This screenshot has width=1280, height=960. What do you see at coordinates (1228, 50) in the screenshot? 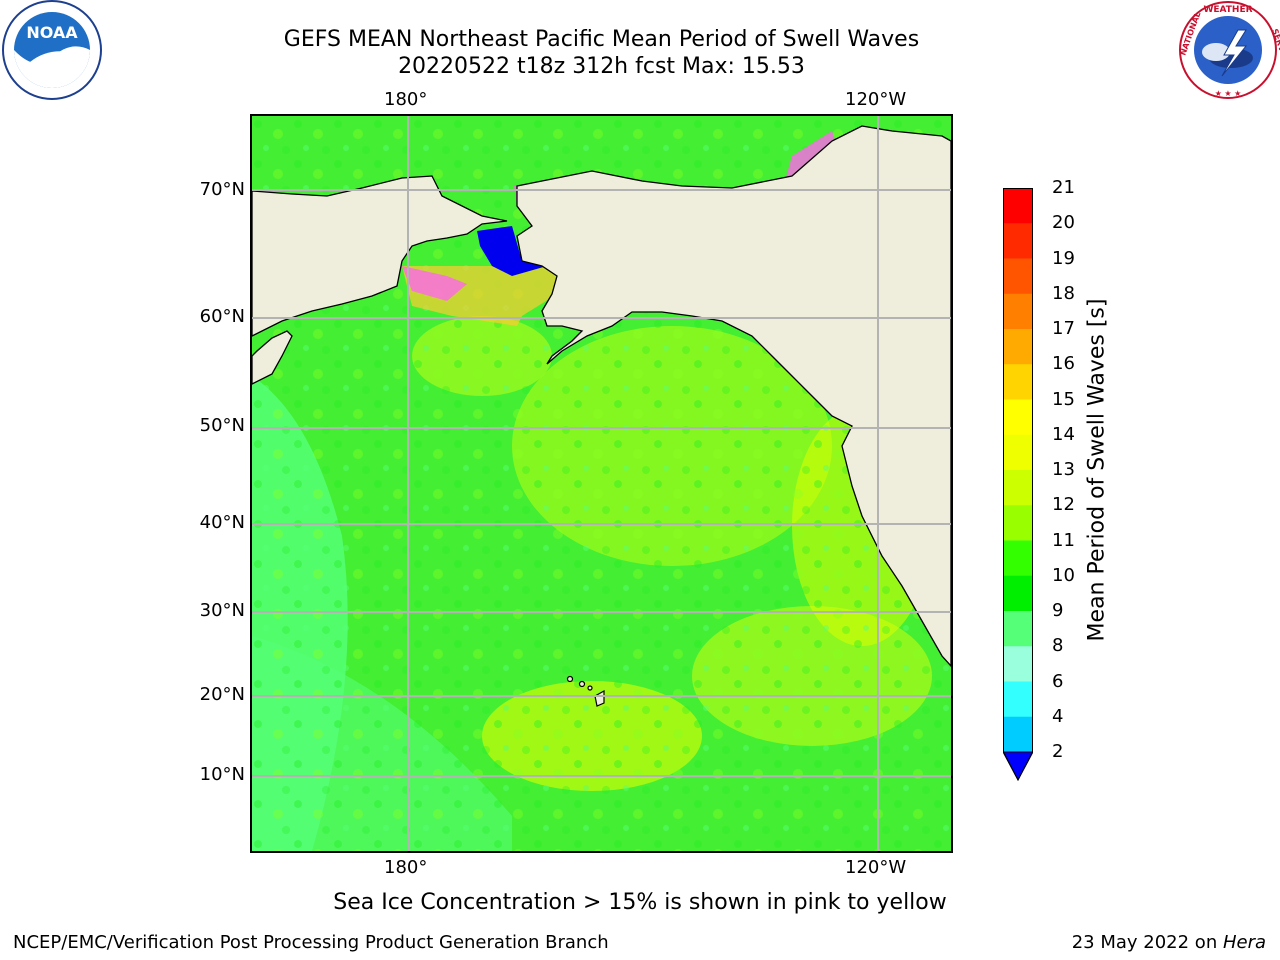
I see `nws-logo: WEATHER NATIONAL SERVICE ★ ★ ★` at bounding box center [1228, 50].